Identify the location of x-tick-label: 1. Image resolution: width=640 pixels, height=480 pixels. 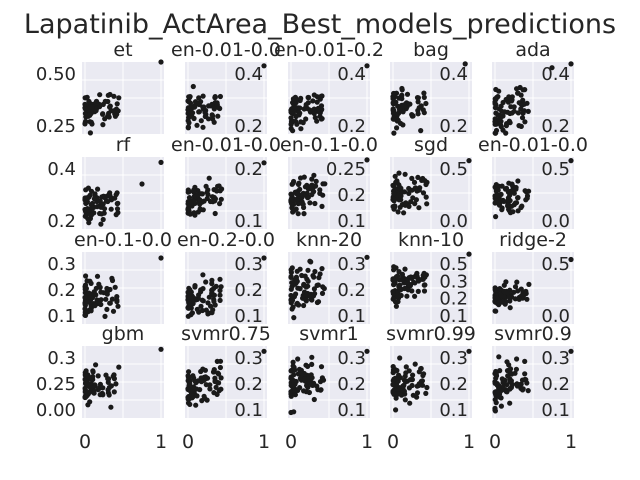
(571, 442).